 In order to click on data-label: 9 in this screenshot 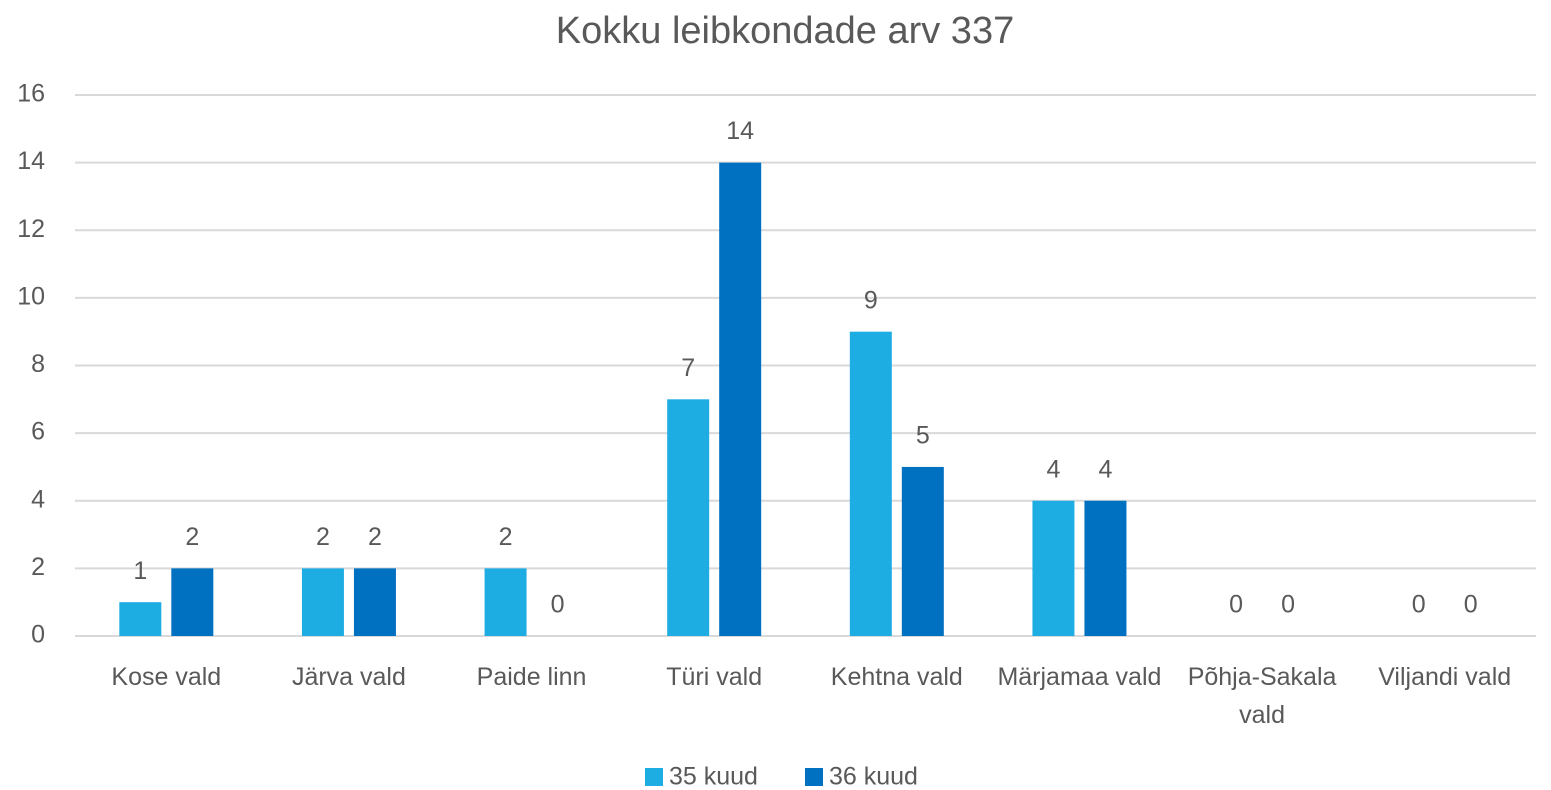, I will do `click(871, 300)`.